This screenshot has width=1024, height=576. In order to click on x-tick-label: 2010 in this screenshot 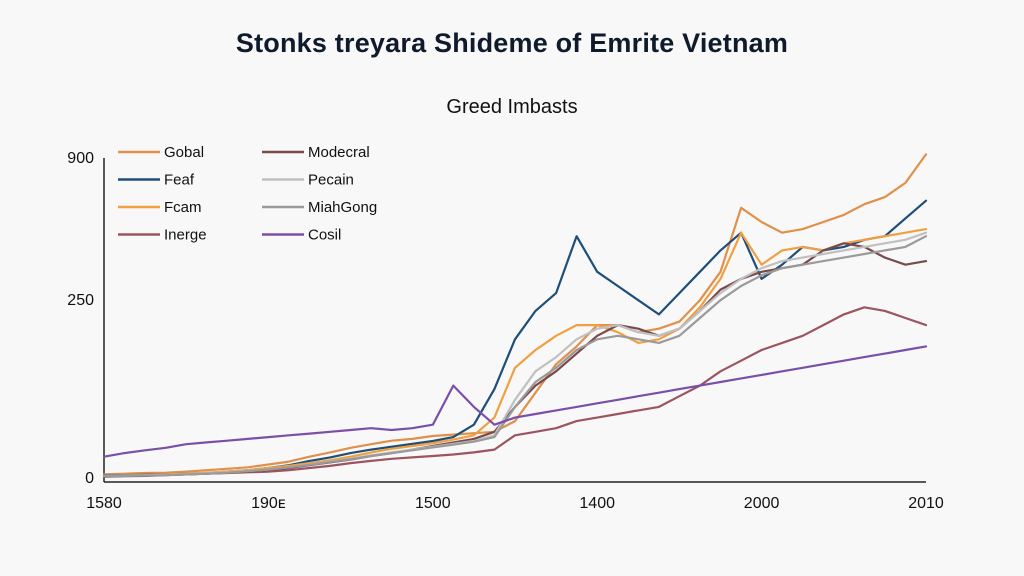, I will do `click(926, 503)`.